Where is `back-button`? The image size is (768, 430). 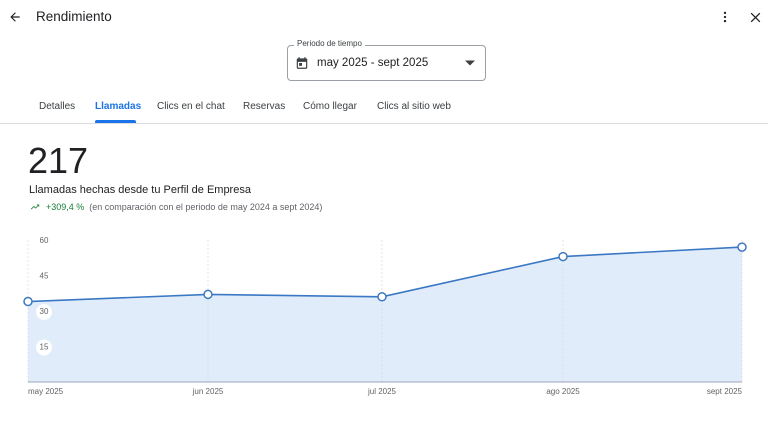
back-button is located at coordinates (15, 17).